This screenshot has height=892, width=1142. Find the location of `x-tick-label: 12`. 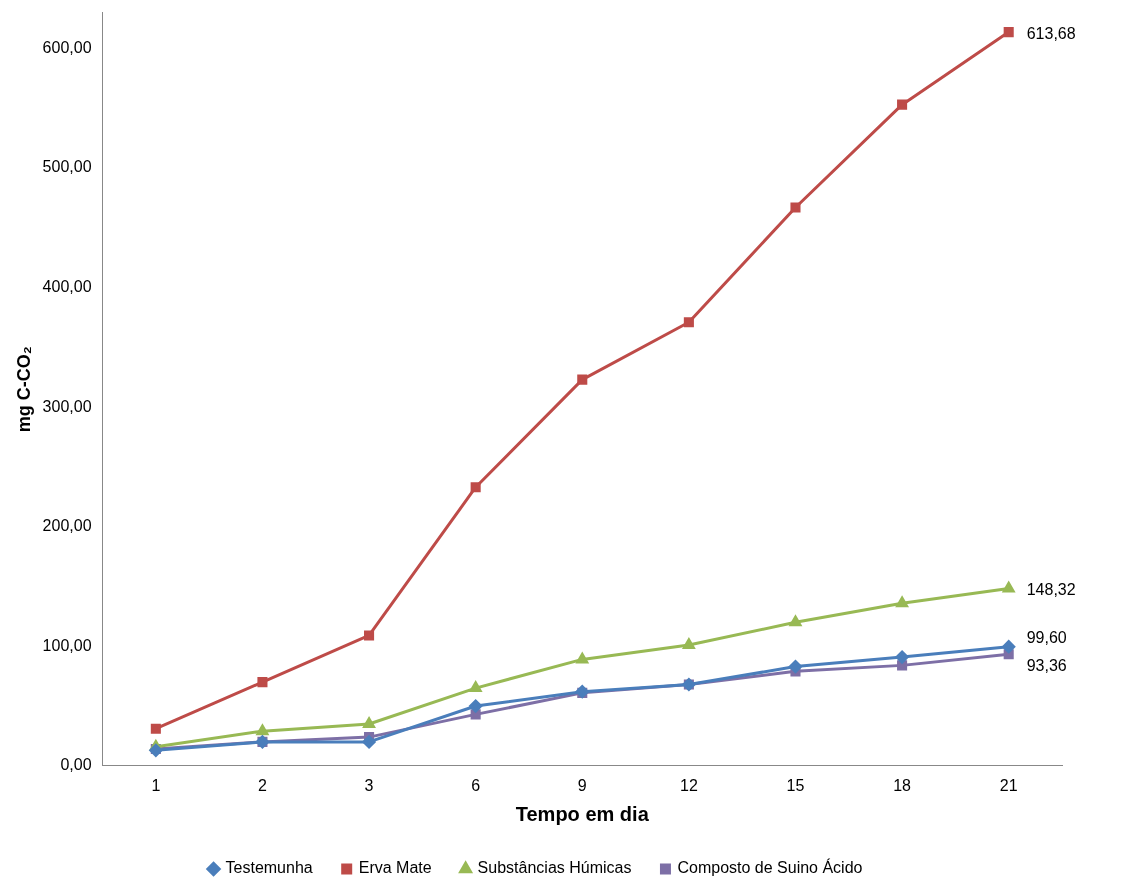

x-tick-label: 12 is located at coordinates (688, 785).